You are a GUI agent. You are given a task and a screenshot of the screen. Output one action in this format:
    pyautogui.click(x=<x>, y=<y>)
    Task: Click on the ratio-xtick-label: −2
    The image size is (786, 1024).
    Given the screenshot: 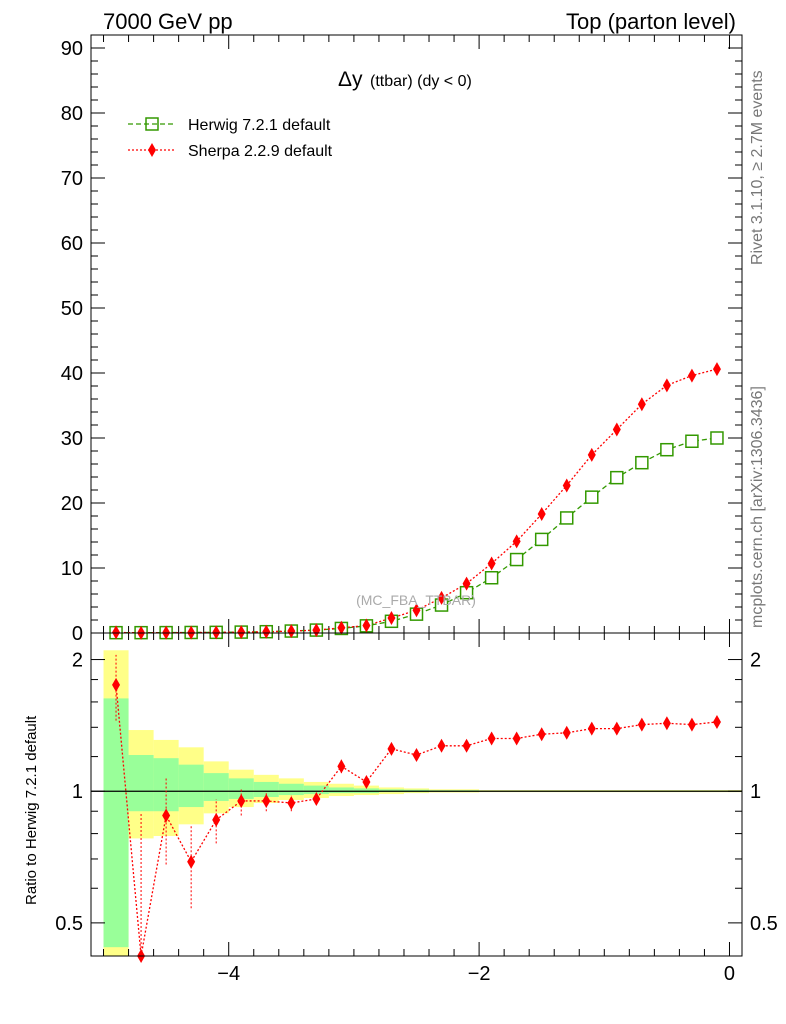 What is the action you would take?
    pyautogui.click(x=479, y=974)
    